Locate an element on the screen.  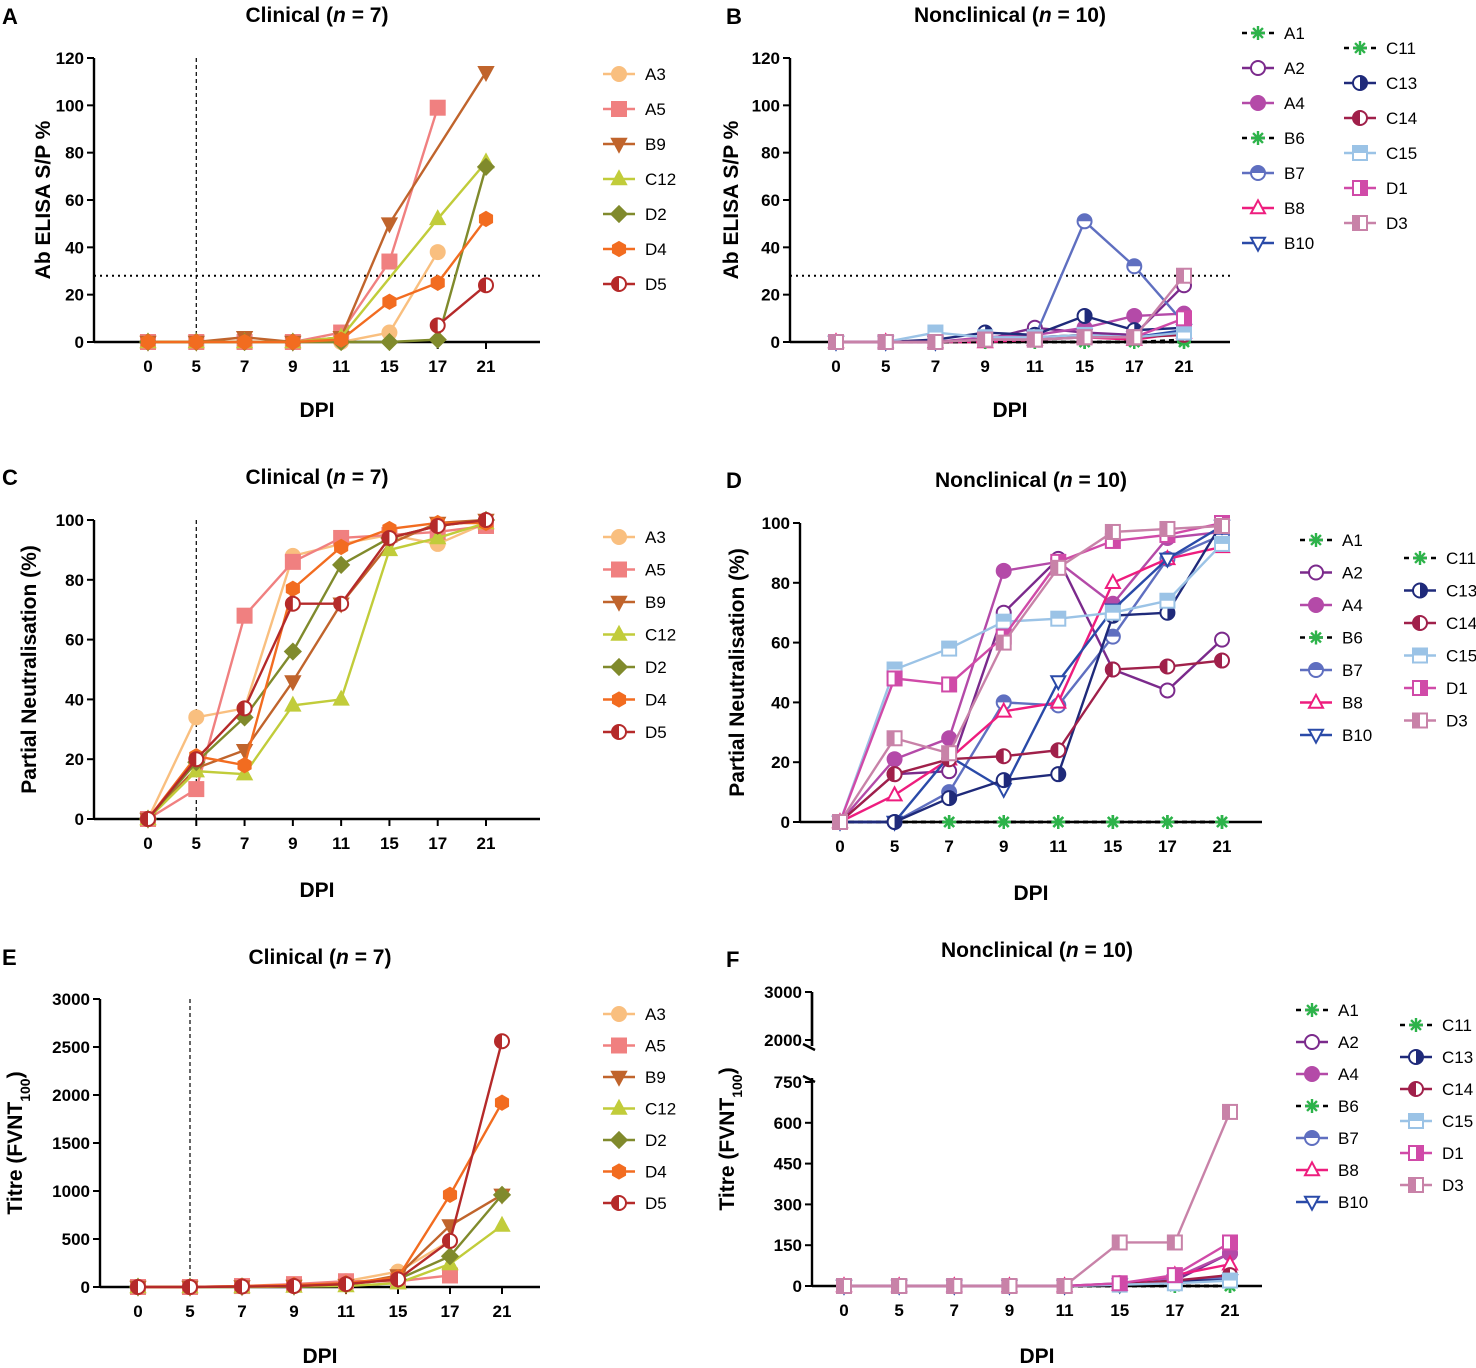
legend-item-b9: B9 is located at coordinates (634, 1077).